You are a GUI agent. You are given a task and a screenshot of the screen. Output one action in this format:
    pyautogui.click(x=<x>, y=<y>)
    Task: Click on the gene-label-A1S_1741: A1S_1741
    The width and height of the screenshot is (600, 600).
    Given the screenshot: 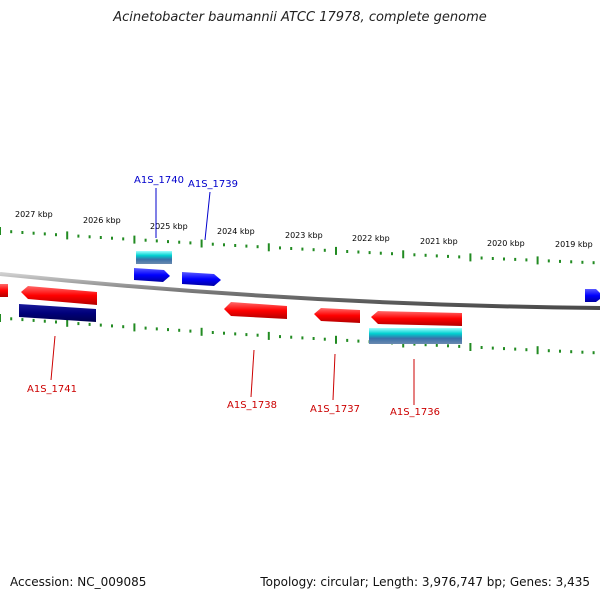 What is the action you would take?
    pyautogui.click(x=52, y=389)
    